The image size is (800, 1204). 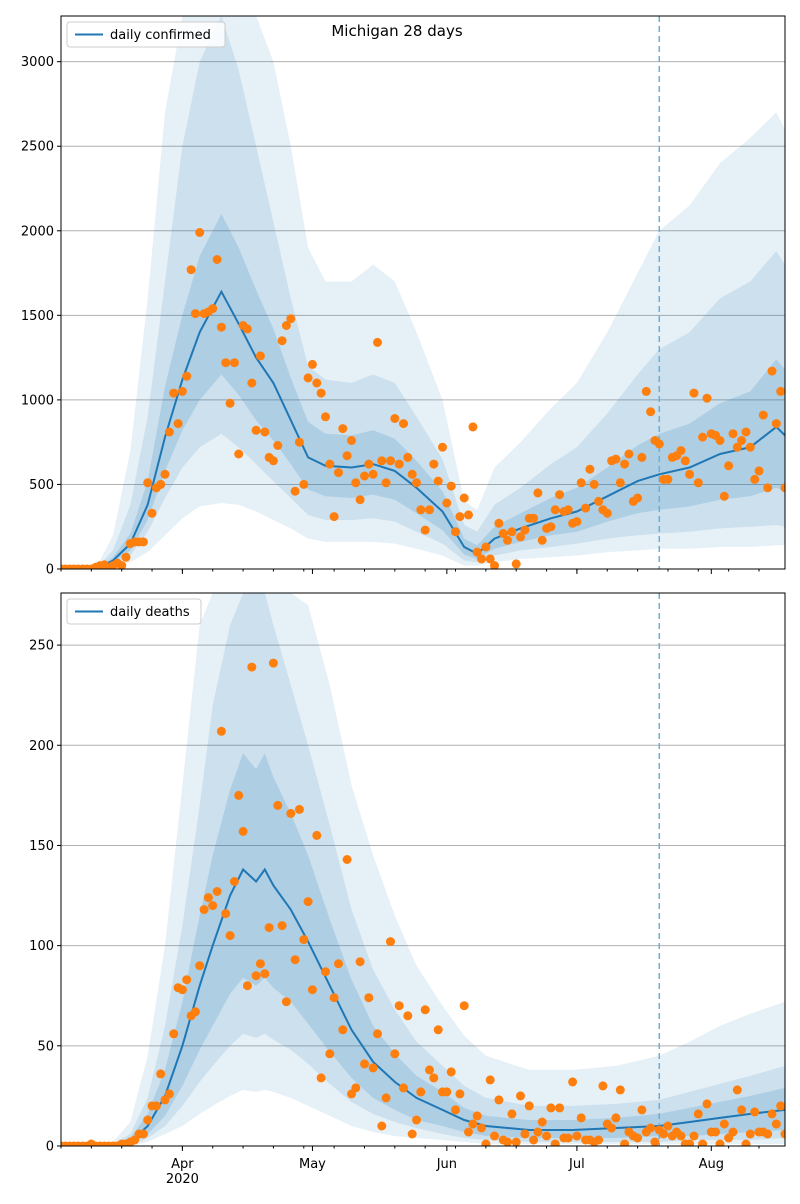 I want to click on legend: daily deaths, so click(x=134, y=611).